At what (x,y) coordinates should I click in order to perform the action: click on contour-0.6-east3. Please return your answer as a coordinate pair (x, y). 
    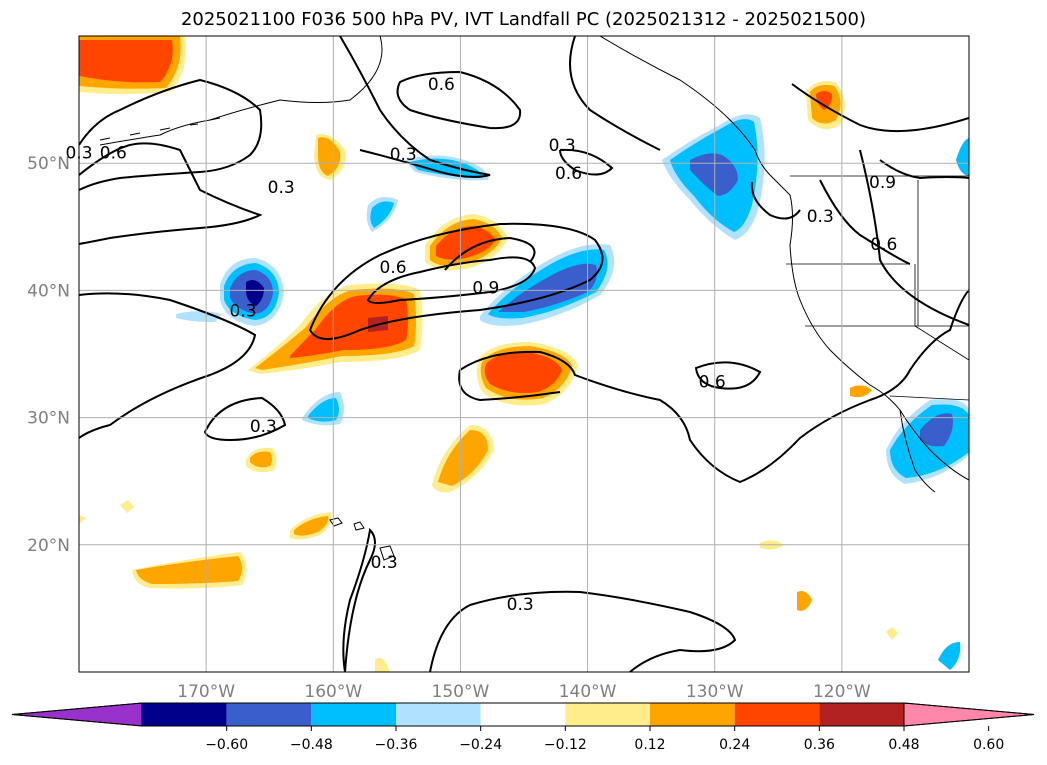
    Looking at the image, I should click on (914, 237).